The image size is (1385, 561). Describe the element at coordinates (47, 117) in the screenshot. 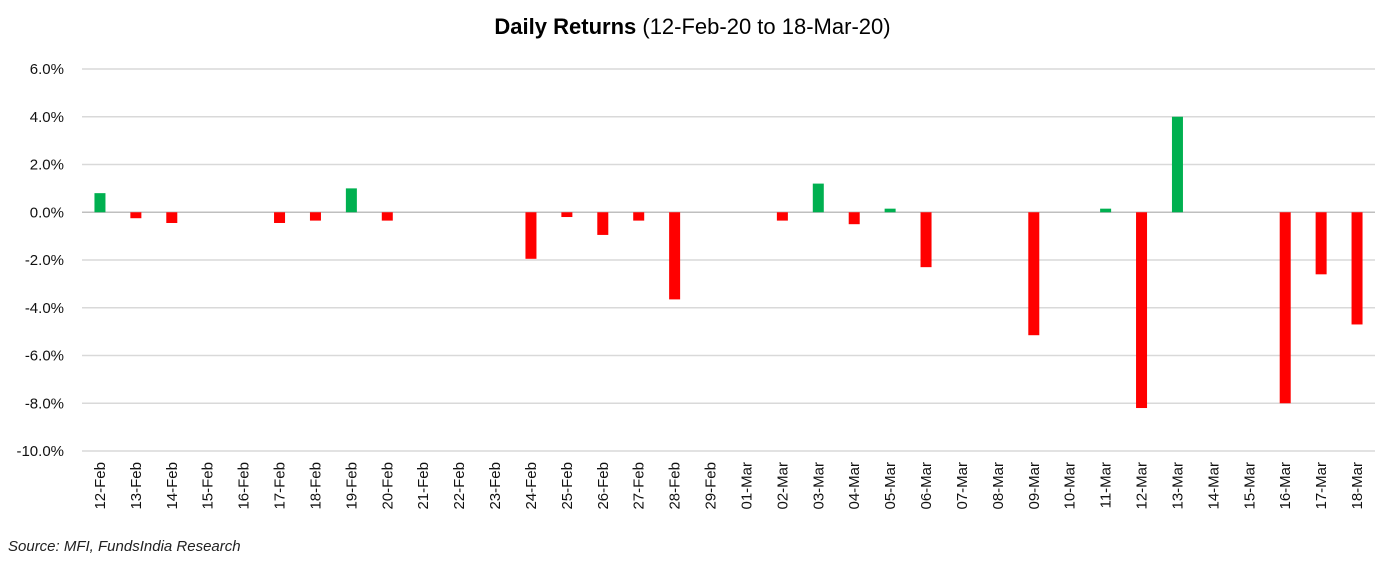

I see `y-tick-label: 4.0%` at that location.